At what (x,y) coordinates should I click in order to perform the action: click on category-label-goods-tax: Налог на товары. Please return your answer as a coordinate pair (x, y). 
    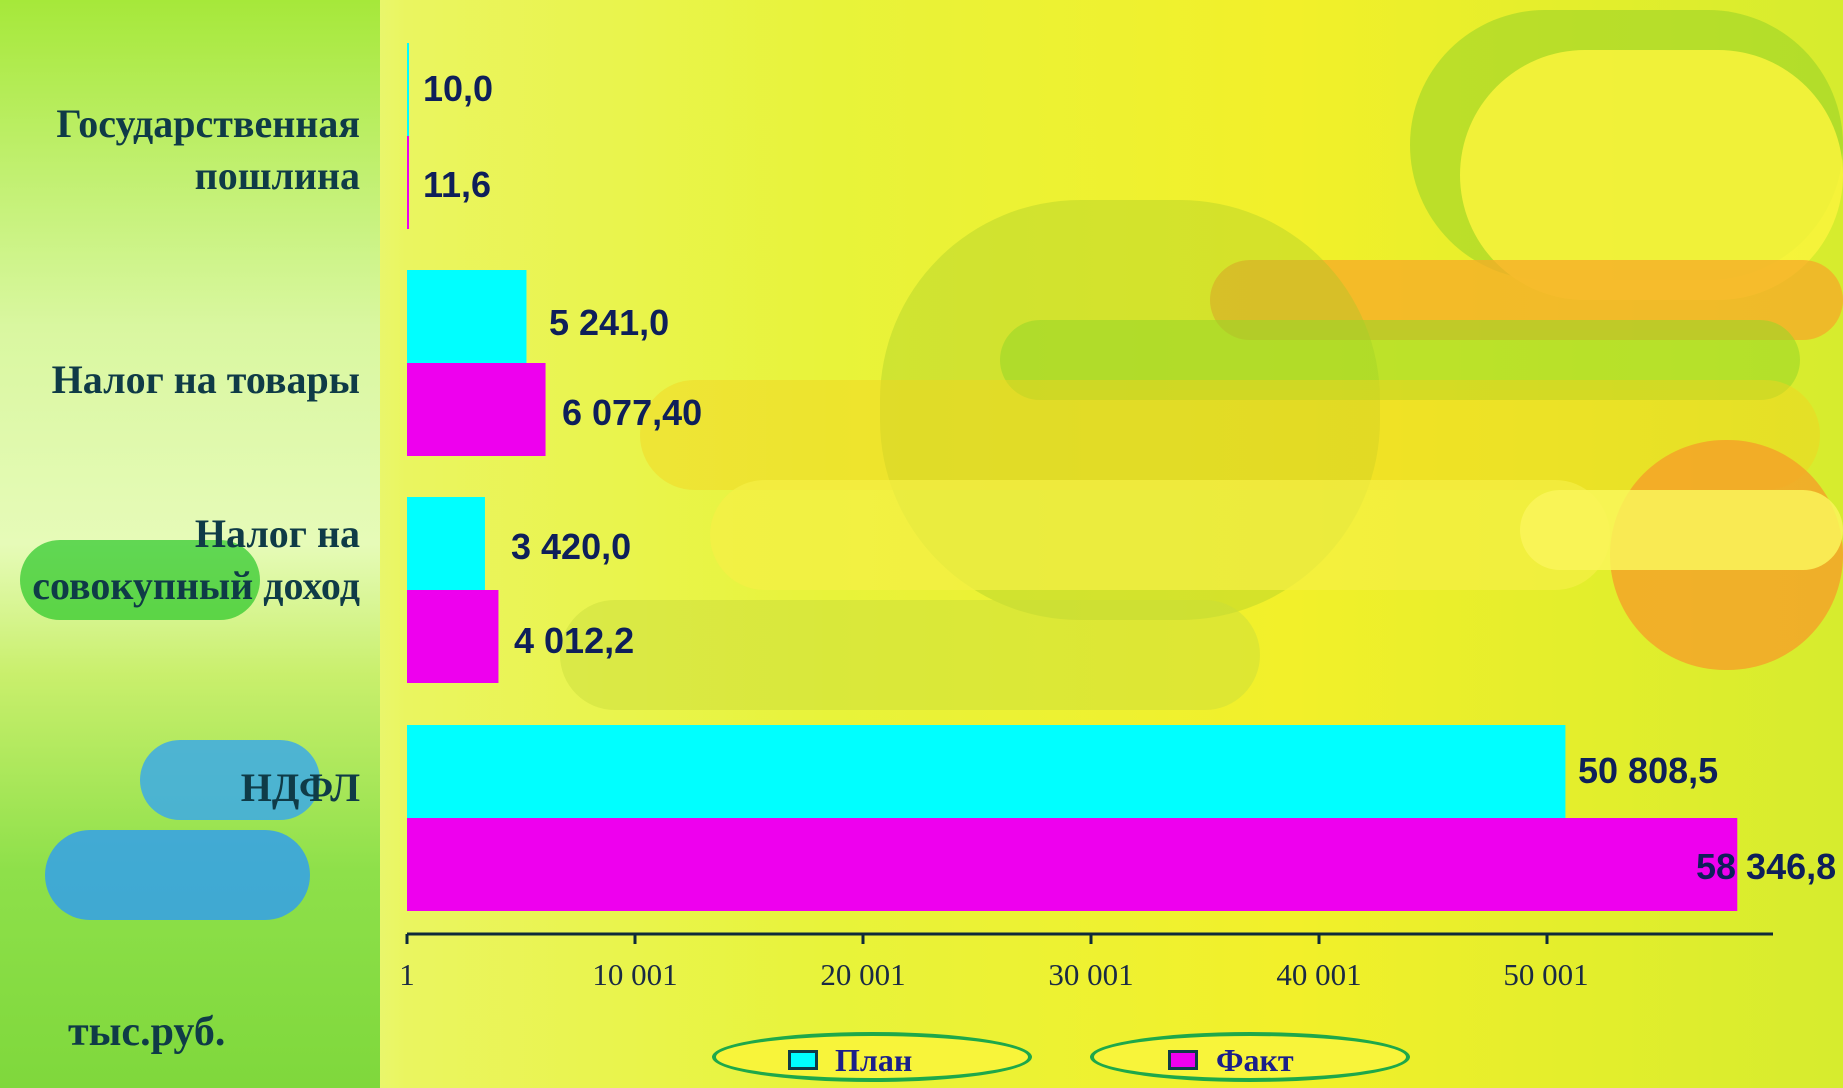
    Looking at the image, I should click on (206, 380).